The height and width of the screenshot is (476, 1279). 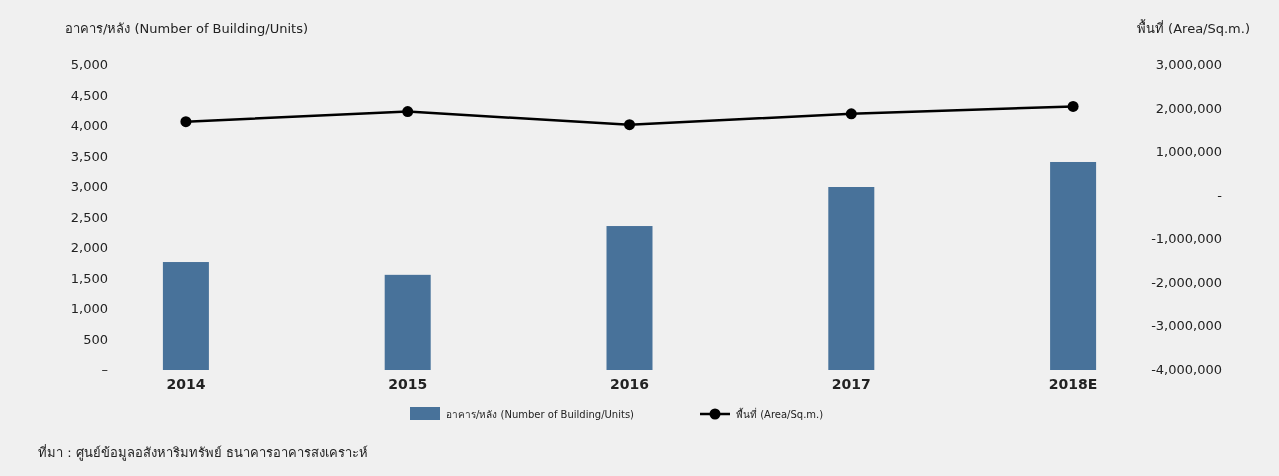 I want to click on y-tick-label: 1,500, so click(x=89, y=278).